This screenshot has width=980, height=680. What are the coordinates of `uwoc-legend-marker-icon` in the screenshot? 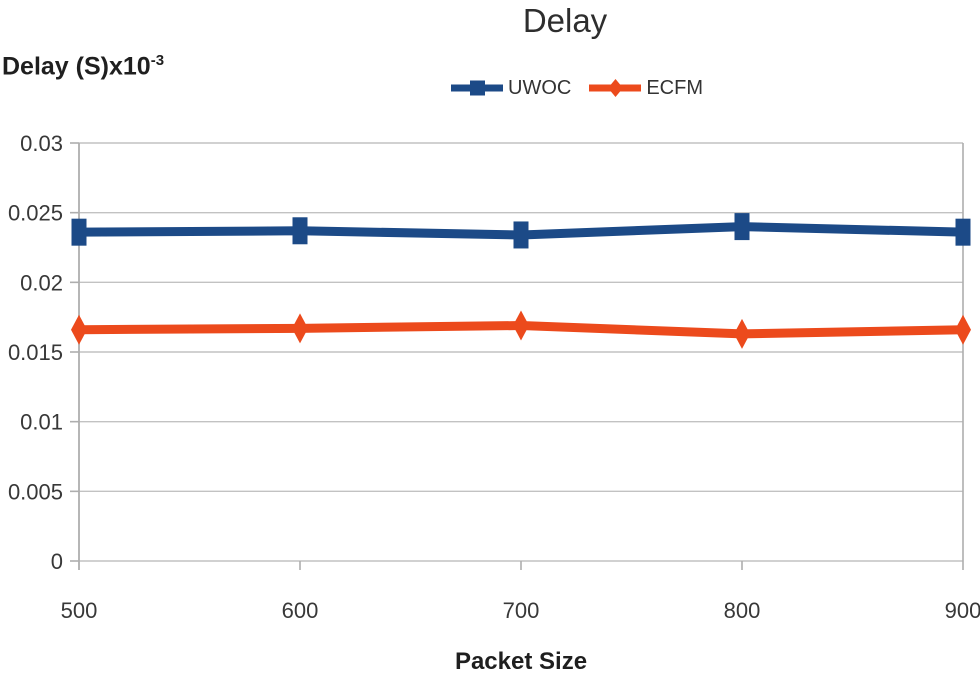 It's located at (477, 88).